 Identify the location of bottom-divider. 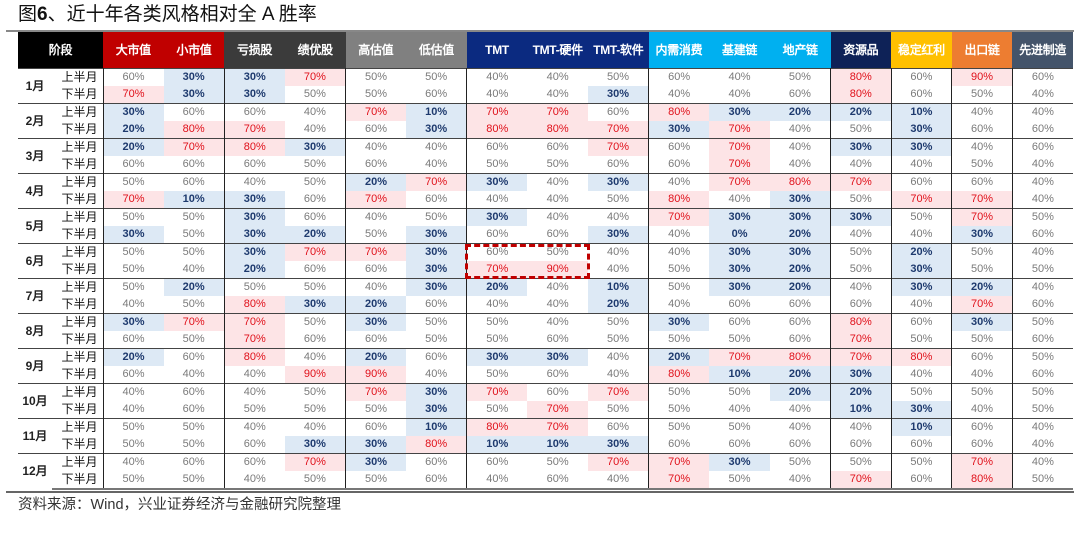
(540, 492).